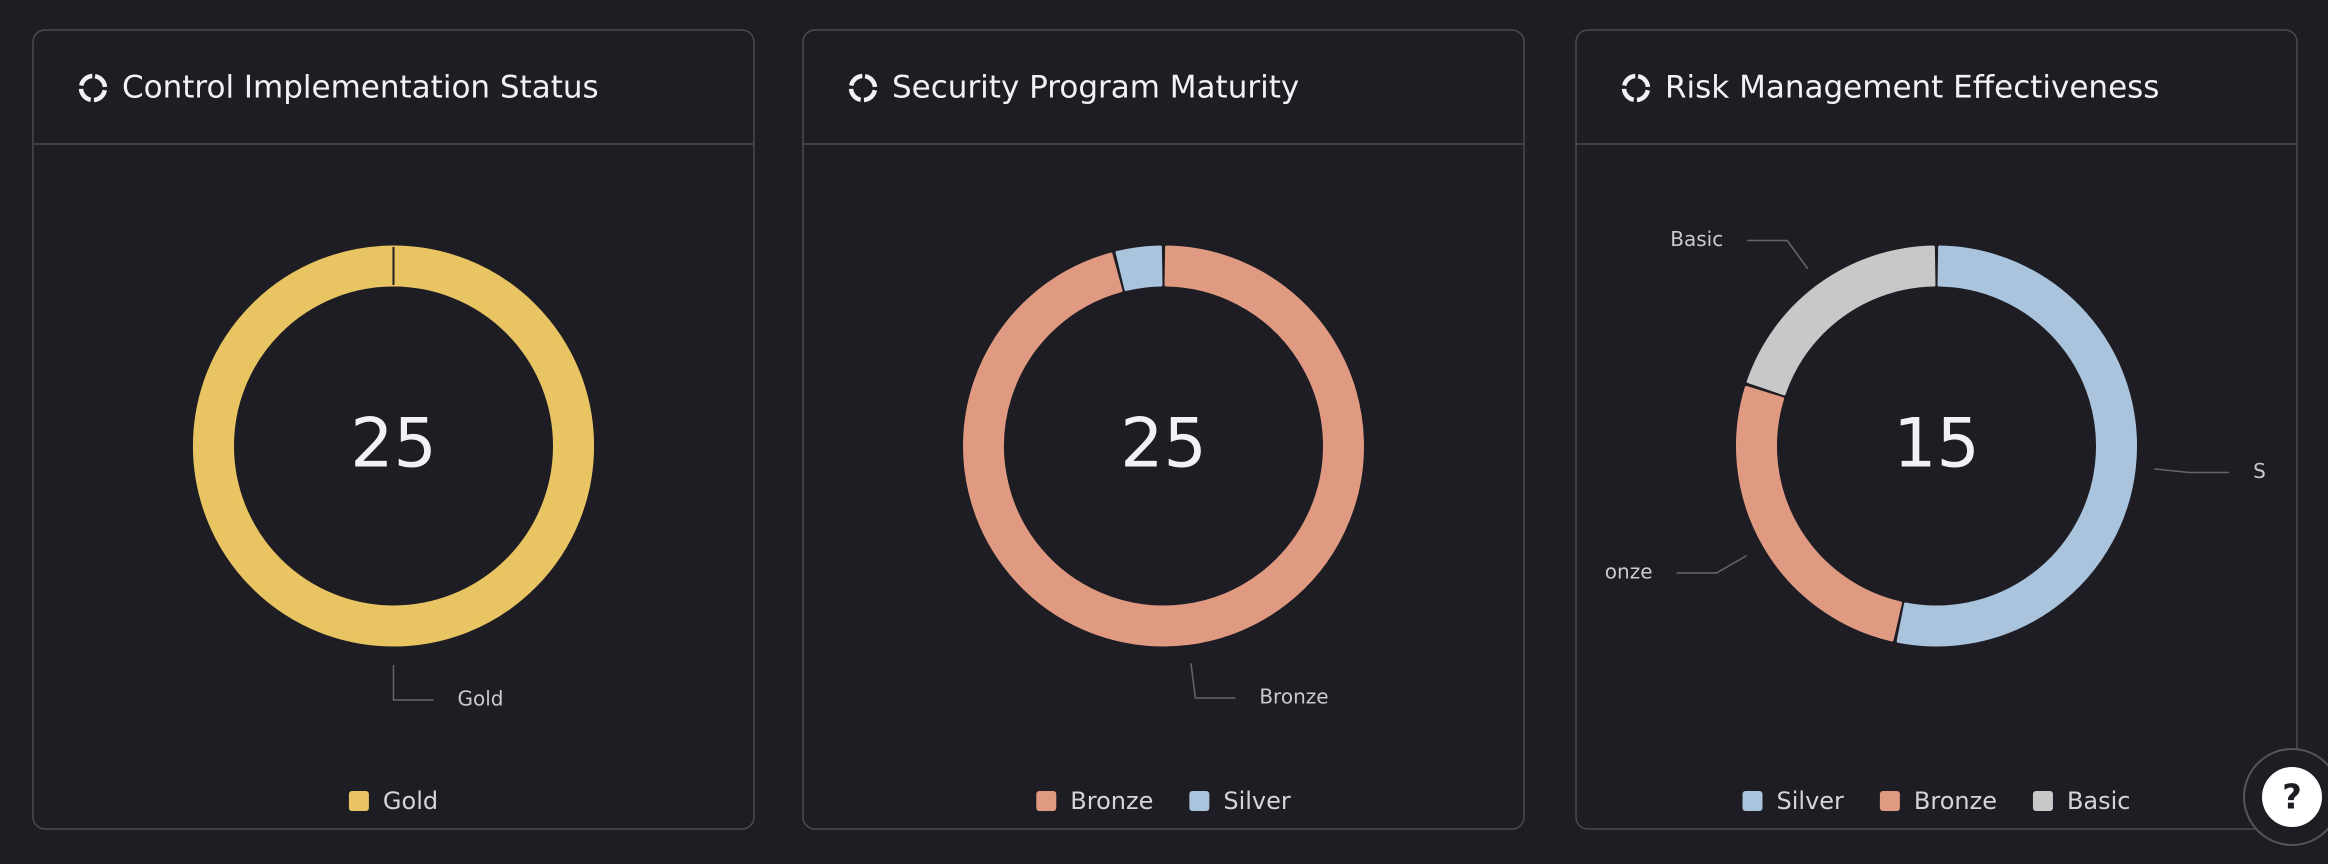 Image resolution: width=2328 pixels, height=864 pixels. Describe the element at coordinates (2232, 471) in the screenshot. I see `slice-label-group: Silver` at that location.